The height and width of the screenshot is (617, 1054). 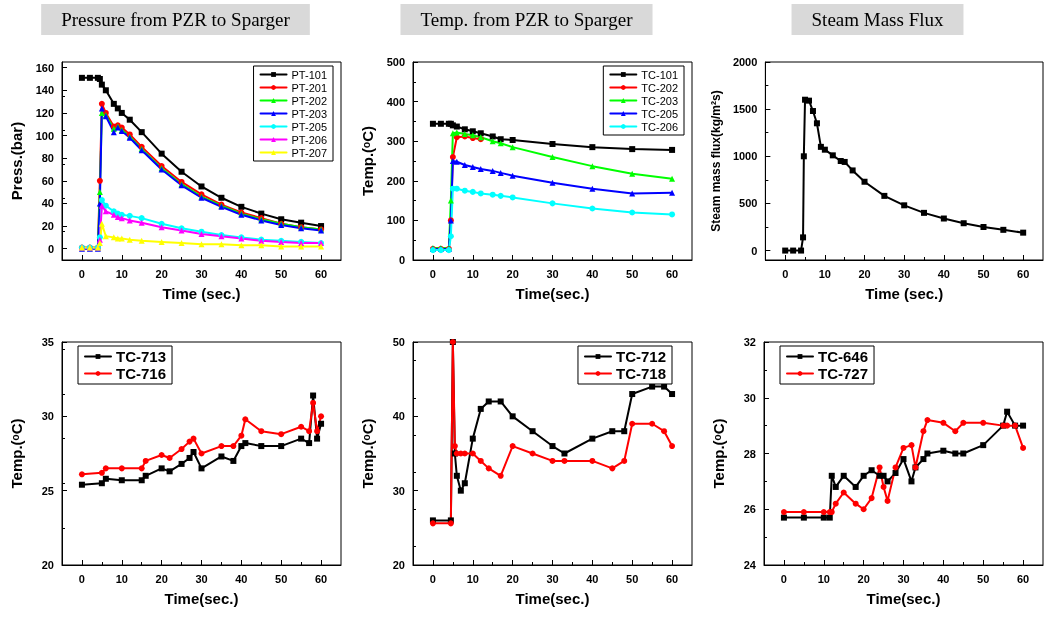 What do you see at coordinates (843, 373) in the screenshot?
I see `legend-label: TC-727` at bounding box center [843, 373].